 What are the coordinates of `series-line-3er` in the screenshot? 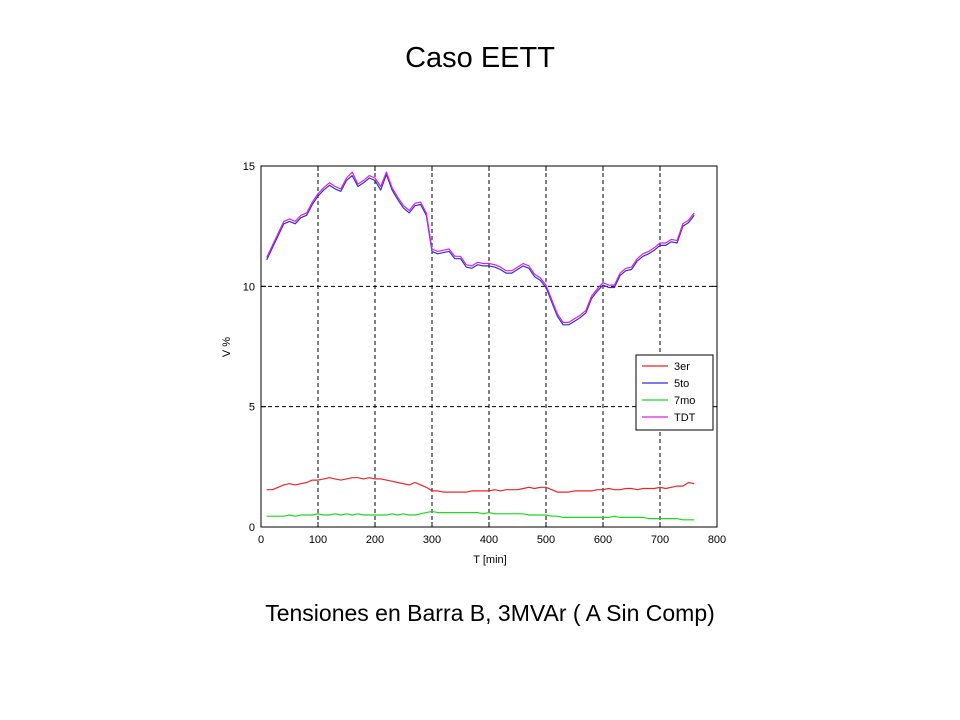 It's located at (480, 485).